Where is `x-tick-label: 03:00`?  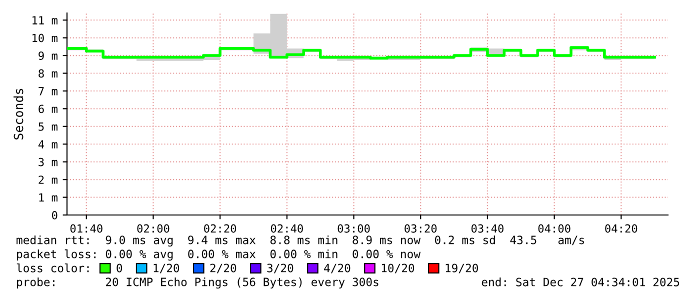 x-tick-label: 03:00 is located at coordinates (354, 228).